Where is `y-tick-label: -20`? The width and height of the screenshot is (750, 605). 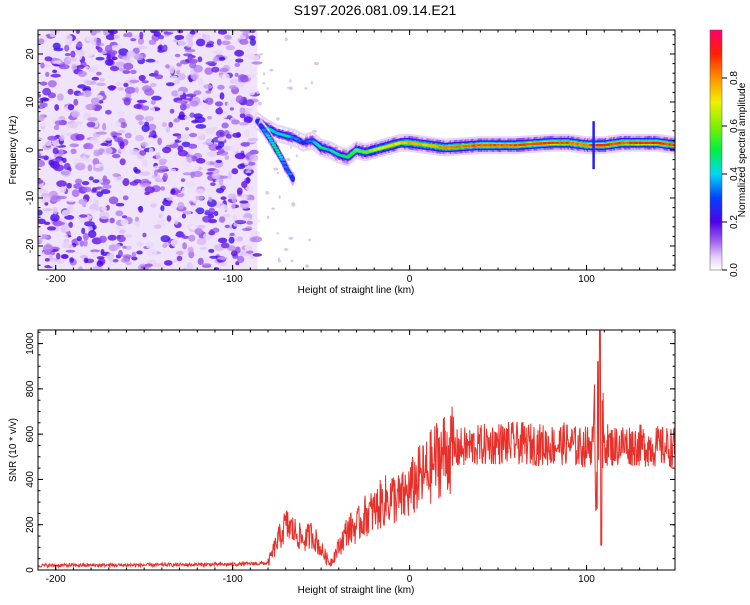
y-tick-label: -20 is located at coordinates (30, 245).